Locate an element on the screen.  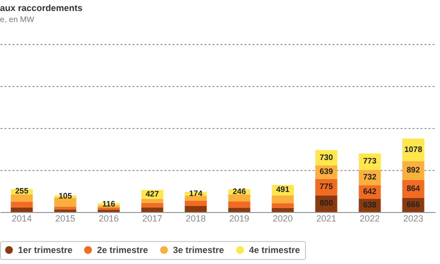
legend-label: 4e trimestre is located at coordinates (274, 250).